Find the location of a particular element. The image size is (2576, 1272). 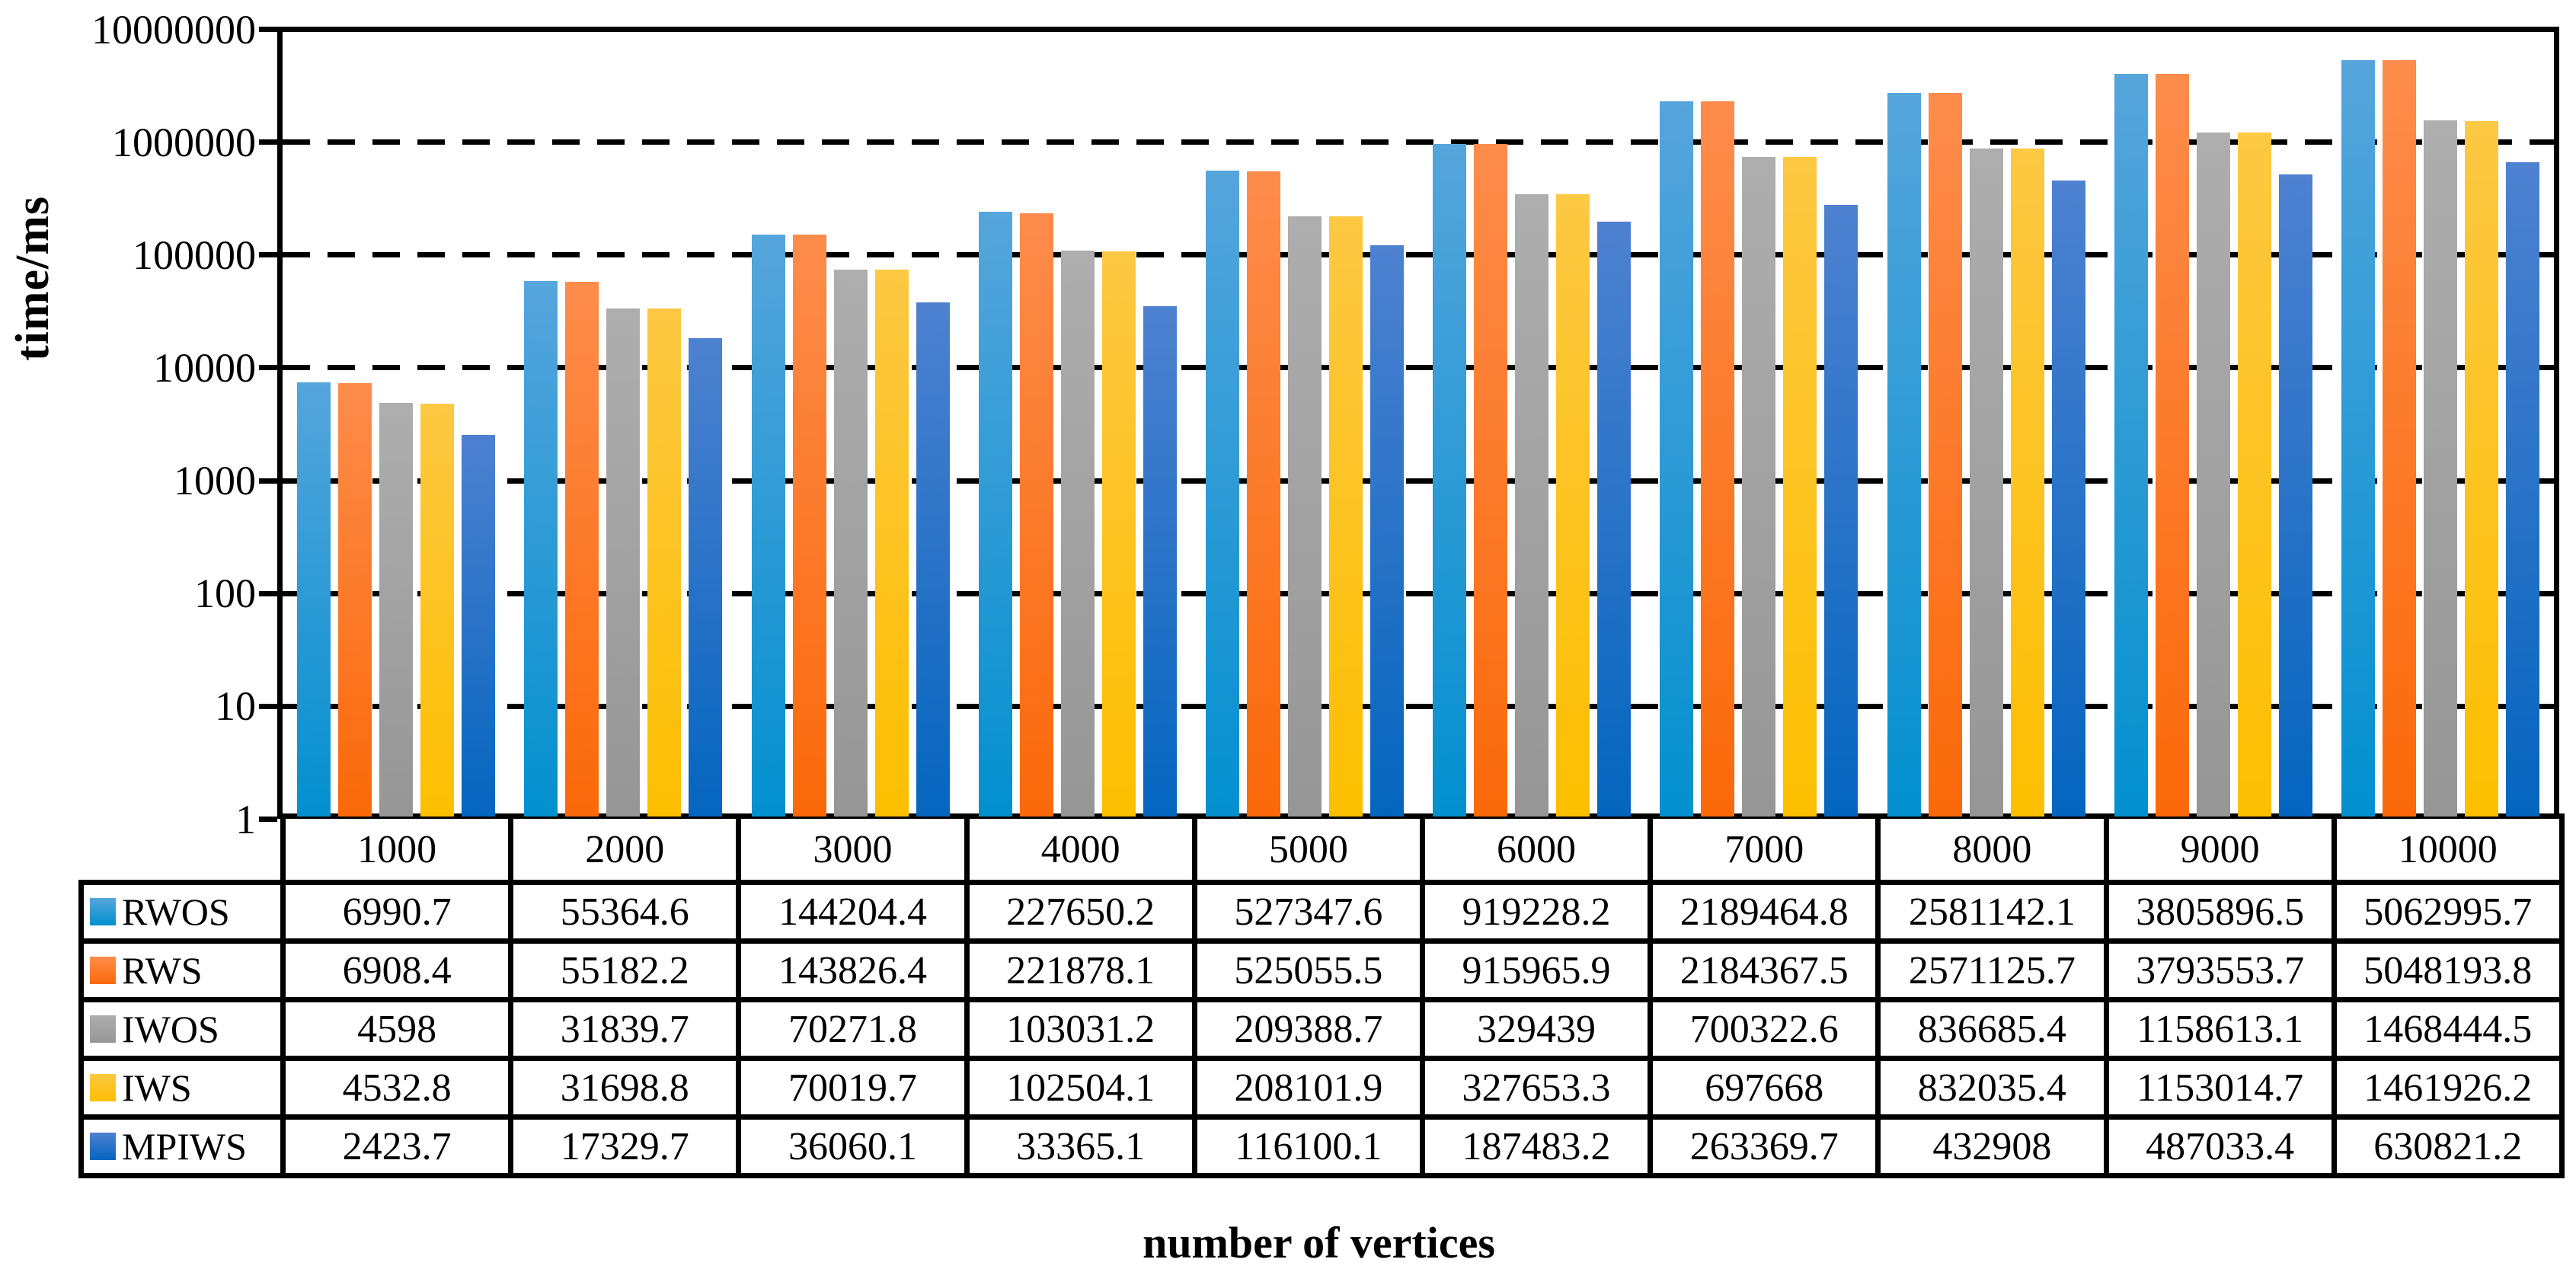

x-axis-title: number of vertices is located at coordinates (1319, 1243).